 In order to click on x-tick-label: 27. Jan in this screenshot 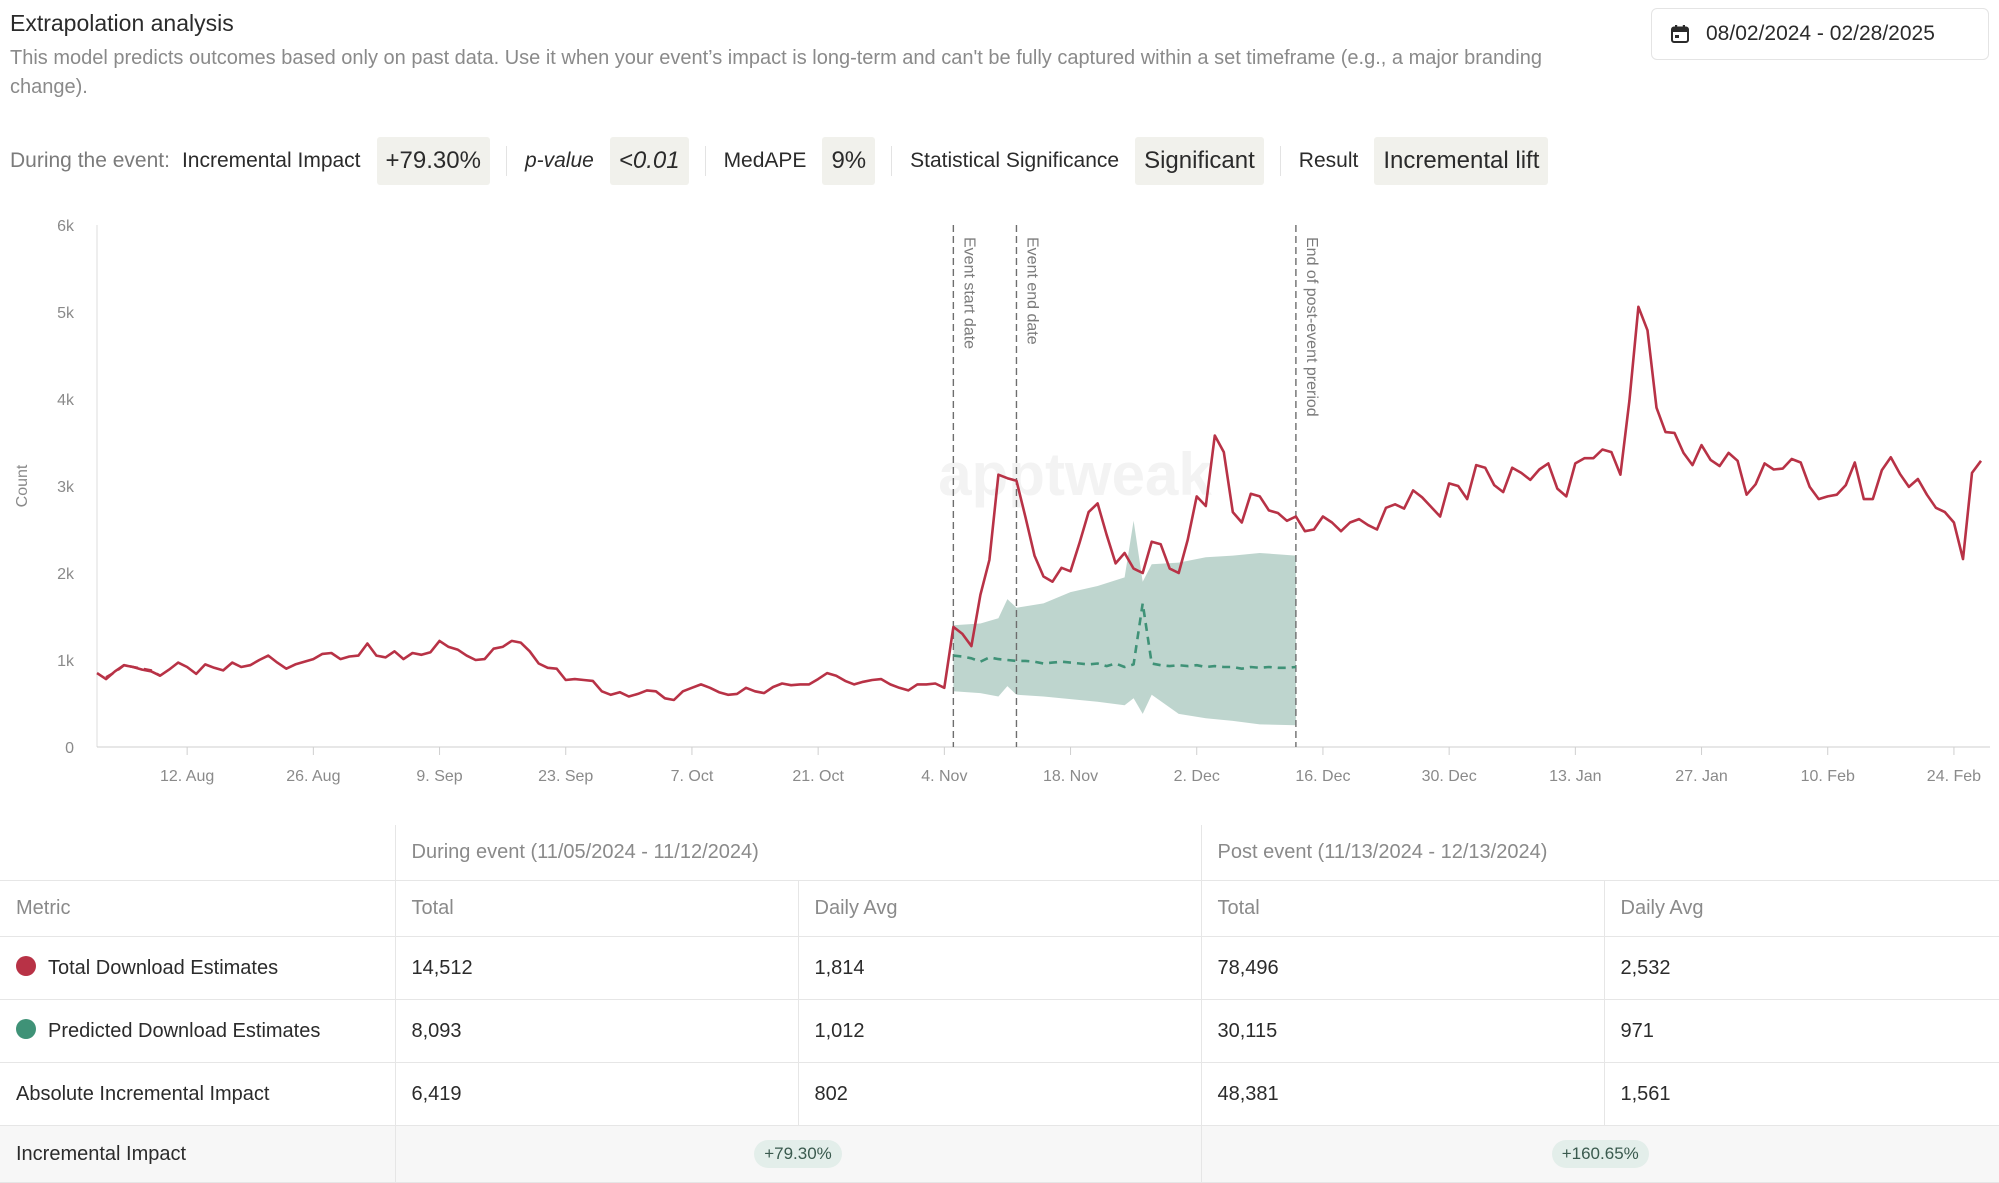, I will do `click(1701, 776)`.